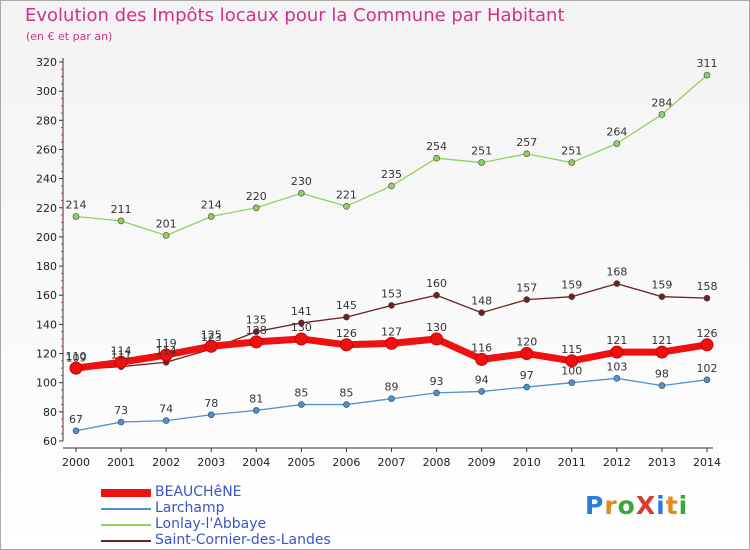 The height and width of the screenshot is (550, 750). What do you see at coordinates (211, 205) in the screenshot?
I see `data-label: 214` at bounding box center [211, 205].